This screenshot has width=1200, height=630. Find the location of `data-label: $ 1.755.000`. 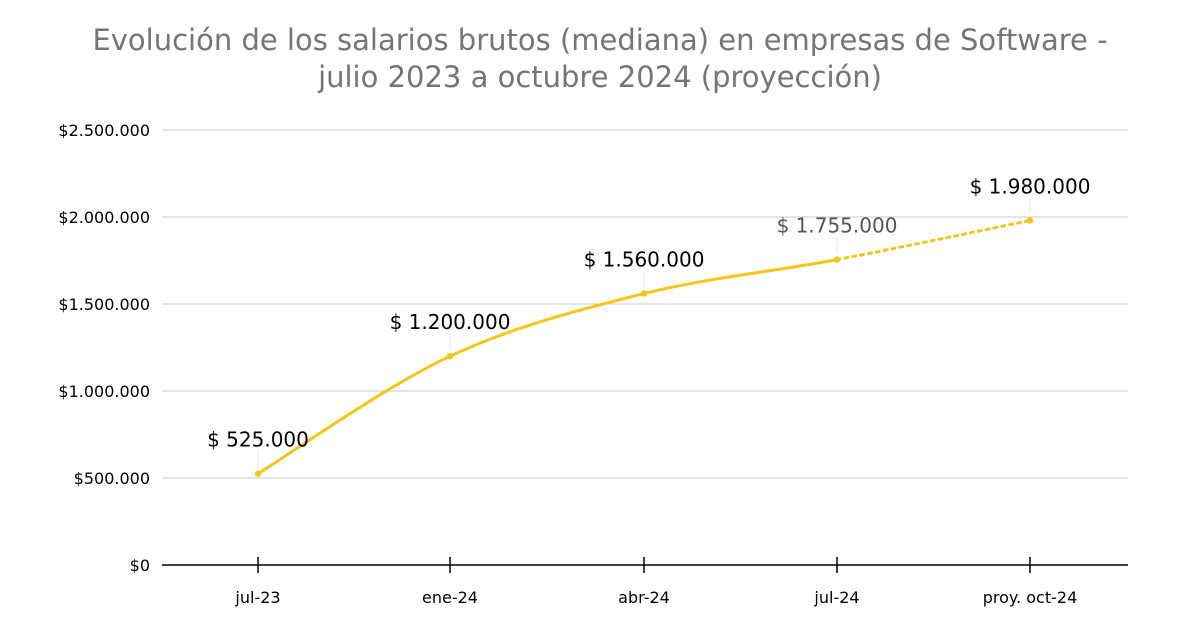

data-label: $ 1.755.000 is located at coordinates (837, 226).